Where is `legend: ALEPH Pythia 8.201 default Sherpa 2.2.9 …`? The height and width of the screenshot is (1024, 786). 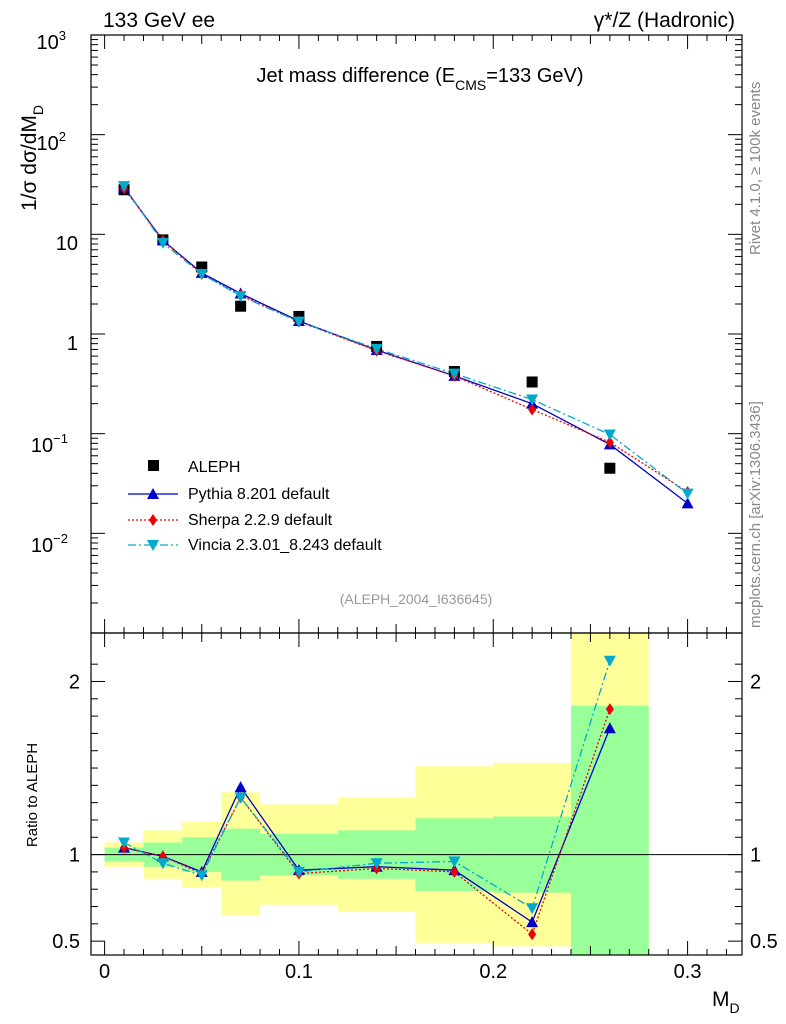 legend: ALEPH Pythia 8.201 default Sherpa 2.2.9 … is located at coordinates (255, 506).